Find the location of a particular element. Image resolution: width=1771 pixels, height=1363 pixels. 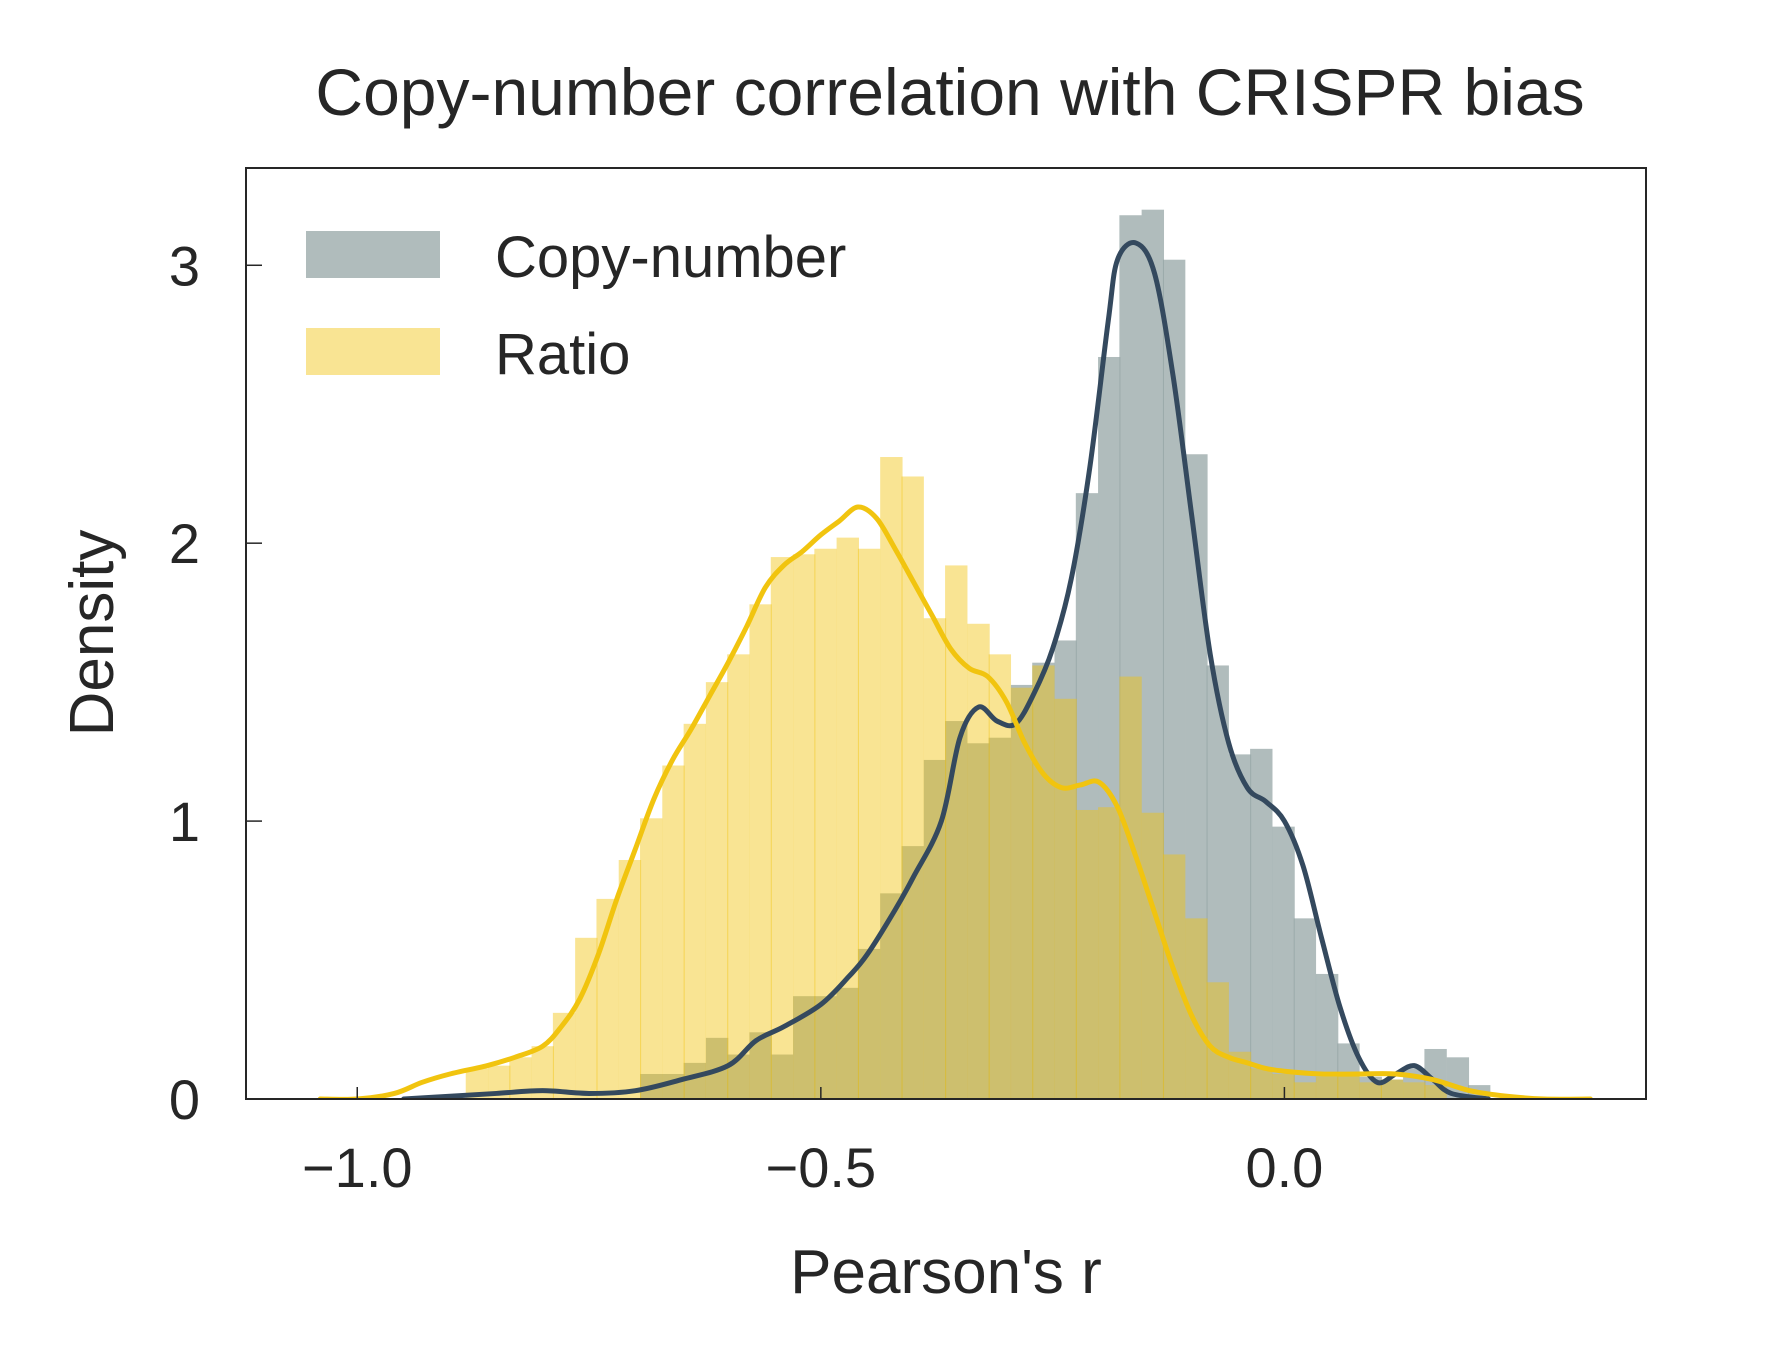

y-axis-label: Density is located at coordinates (92, 633).